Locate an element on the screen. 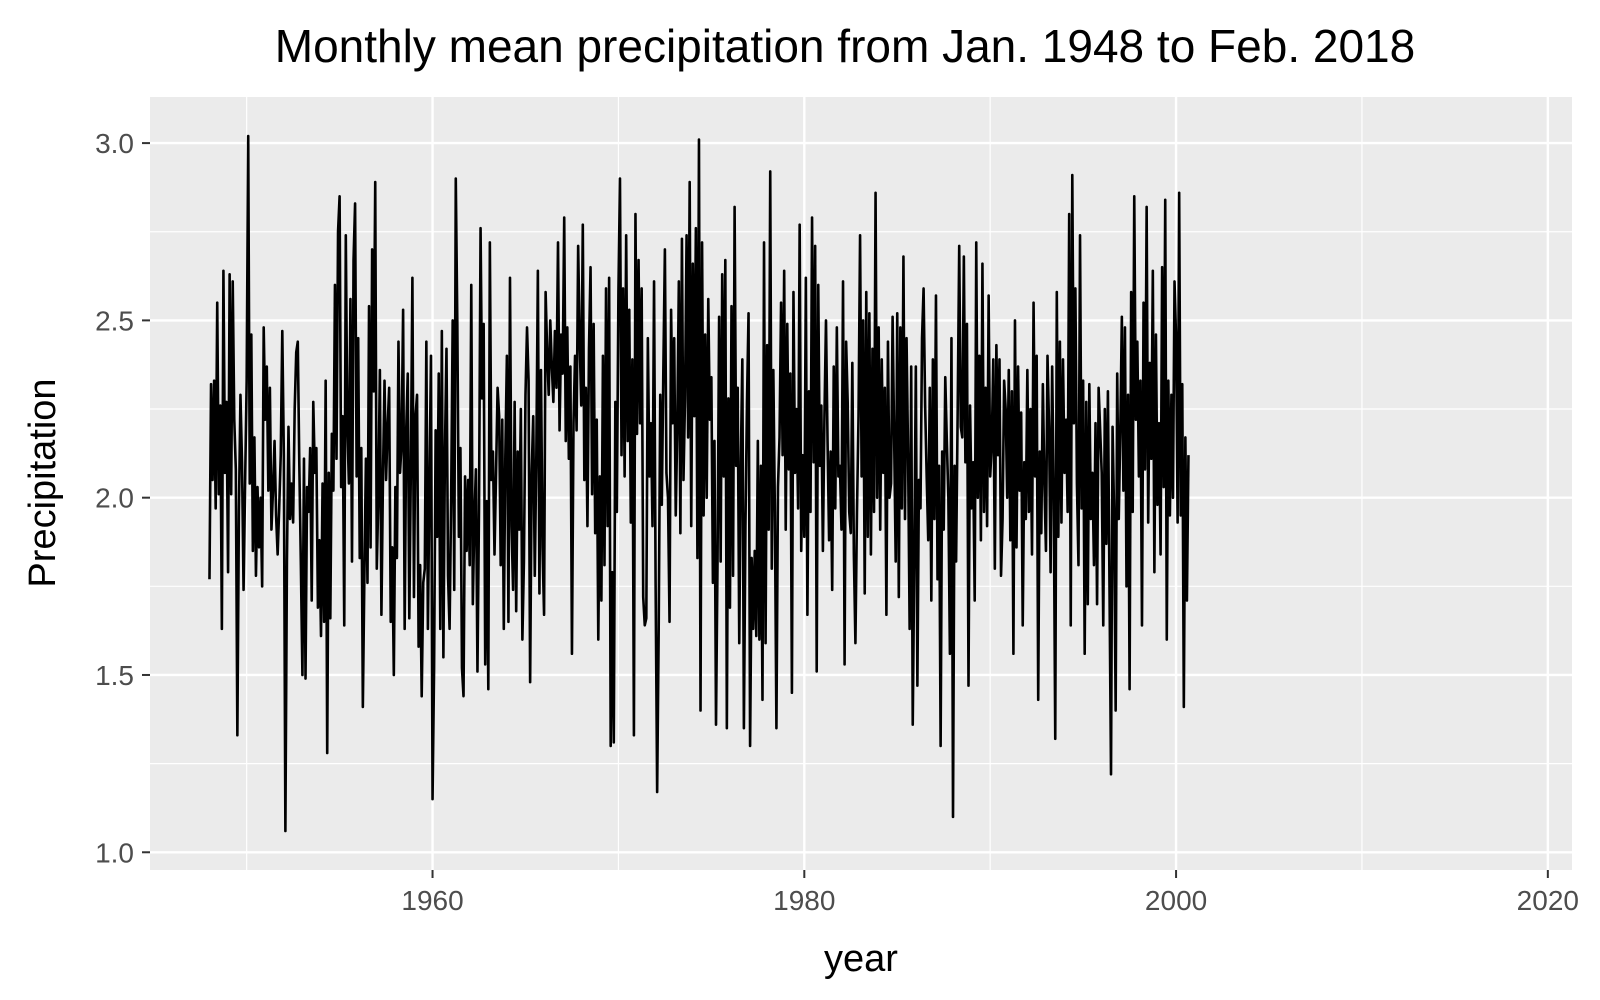 This screenshot has height=1000, width=1600. x-axis: 1960 1980 2000 2020 is located at coordinates (990, 893).